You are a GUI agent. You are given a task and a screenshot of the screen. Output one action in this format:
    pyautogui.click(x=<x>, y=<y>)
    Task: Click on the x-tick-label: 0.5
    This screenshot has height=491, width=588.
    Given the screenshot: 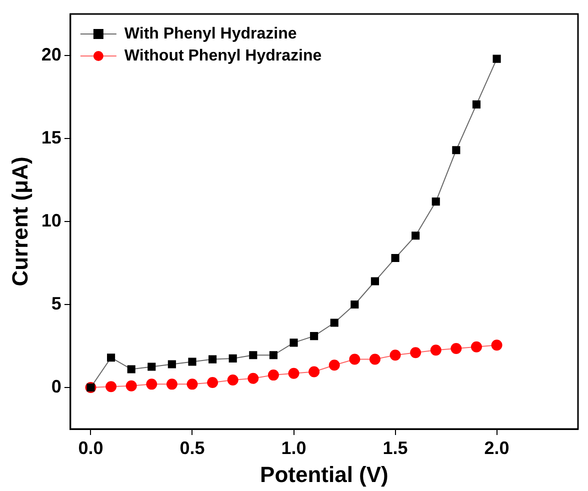 What is the action you would take?
    pyautogui.click(x=192, y=448)
    